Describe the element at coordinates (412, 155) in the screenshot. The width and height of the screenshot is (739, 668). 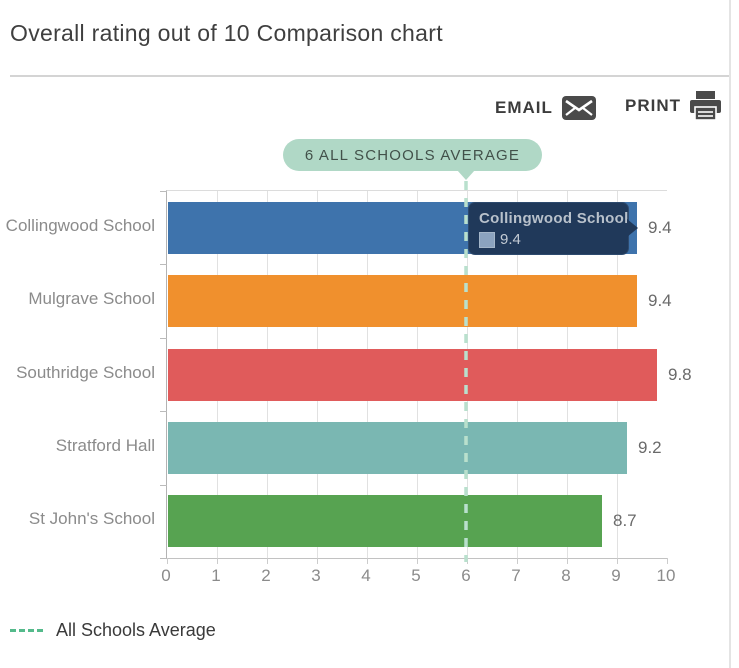
I see `average-callout-label: 6 ALL SCHOOLS AVERAGE` at that location.